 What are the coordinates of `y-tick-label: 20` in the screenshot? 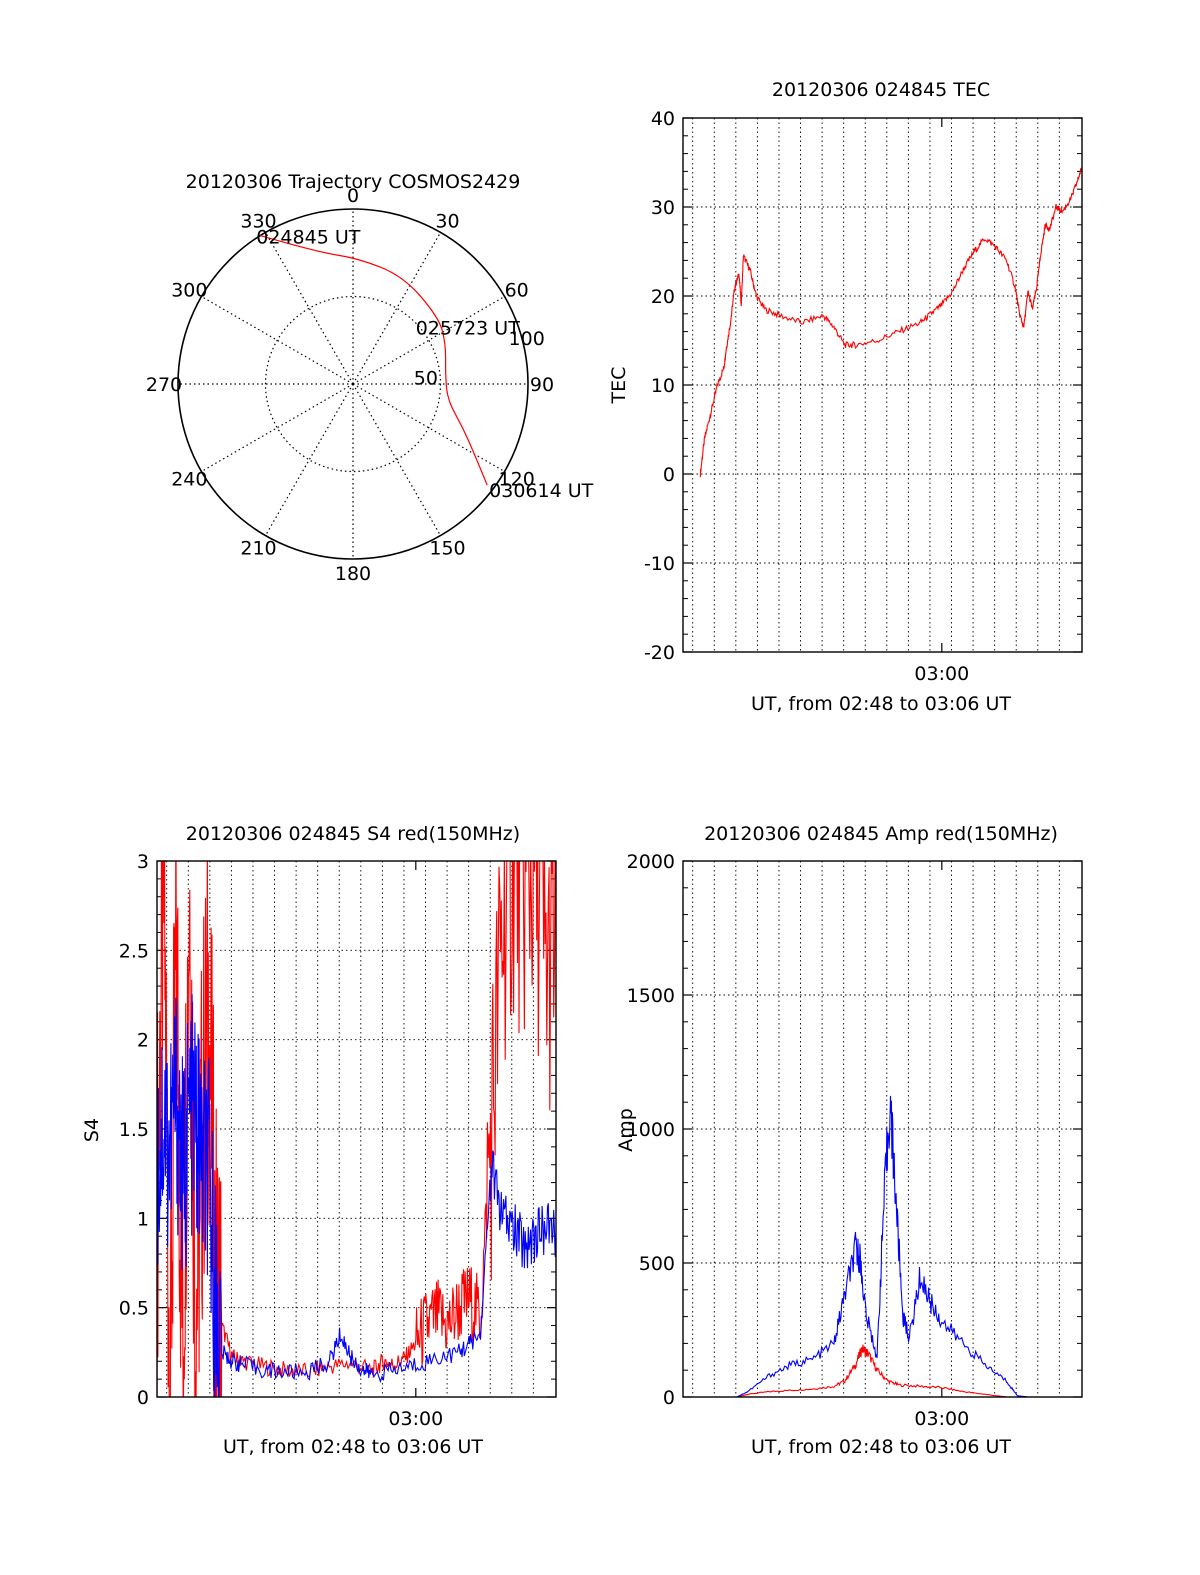 It's located at (663, 297).